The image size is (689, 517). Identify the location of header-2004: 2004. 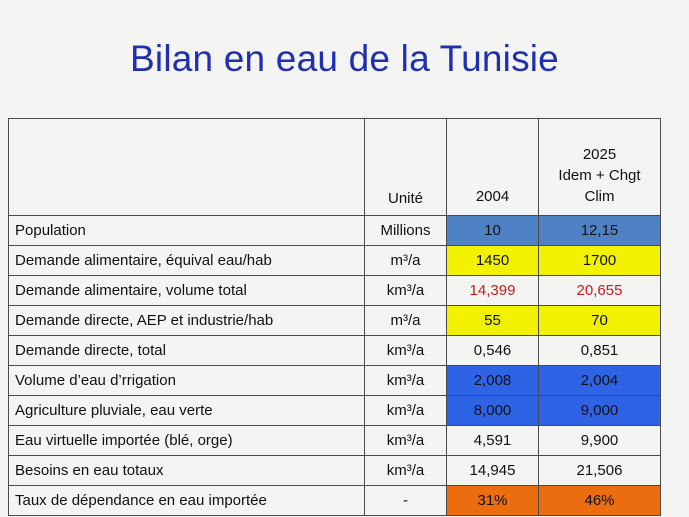
(492, 167).